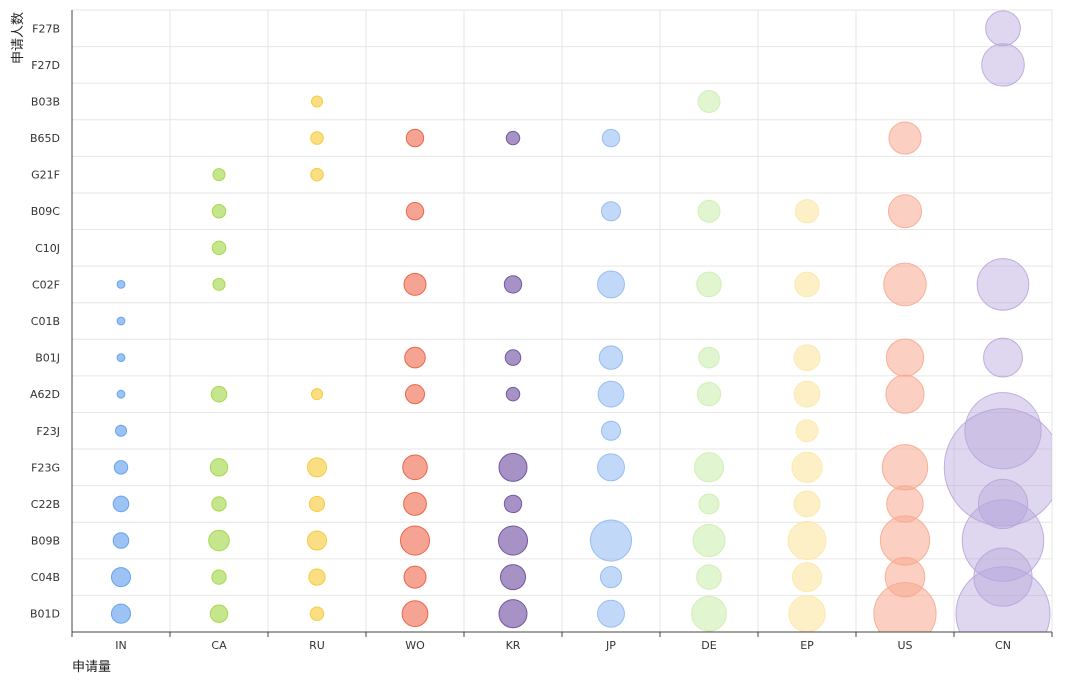  Describe the element at coordinates (611, 540) in the screenshot. I see `bubble-jp-b09b` at that location.